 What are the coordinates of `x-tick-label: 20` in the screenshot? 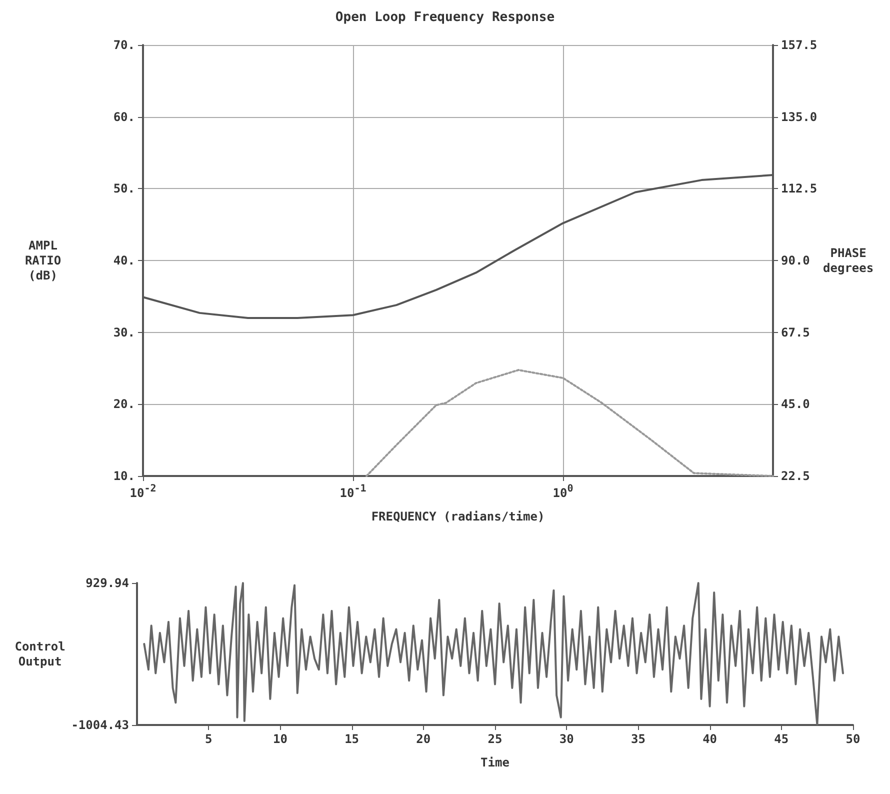 It's located at (423, 739).